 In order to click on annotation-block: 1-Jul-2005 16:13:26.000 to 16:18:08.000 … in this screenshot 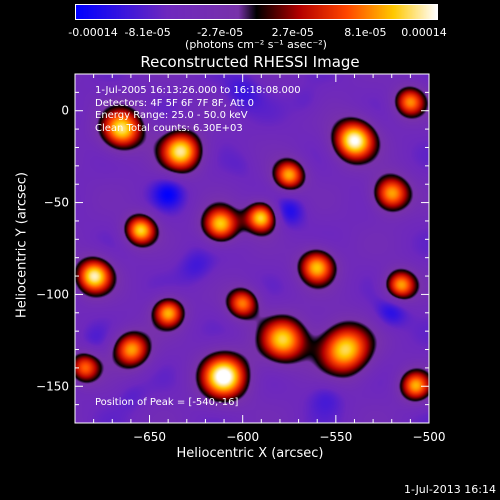, I will do `click(198, 110)`.